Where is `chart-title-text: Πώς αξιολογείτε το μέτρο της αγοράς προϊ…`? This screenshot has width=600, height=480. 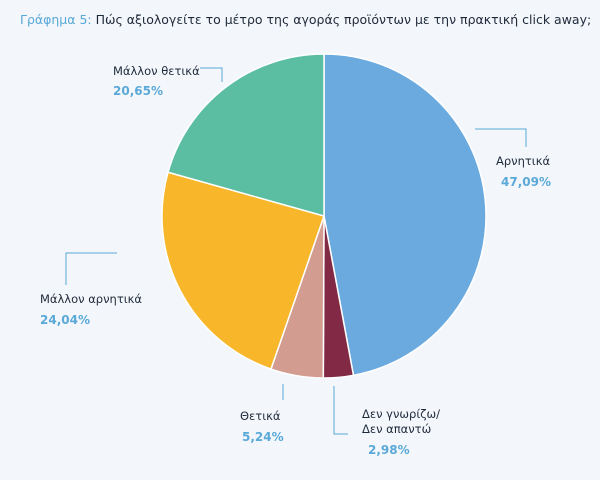 chart-title-text: Πώς αξιολογείτε το μέτρο της αγοράς προϊ… is located at coordinates (343, 19).